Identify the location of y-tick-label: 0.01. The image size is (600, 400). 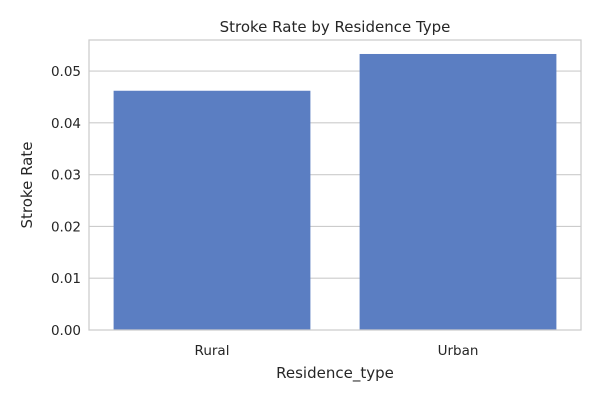
(66, 279).